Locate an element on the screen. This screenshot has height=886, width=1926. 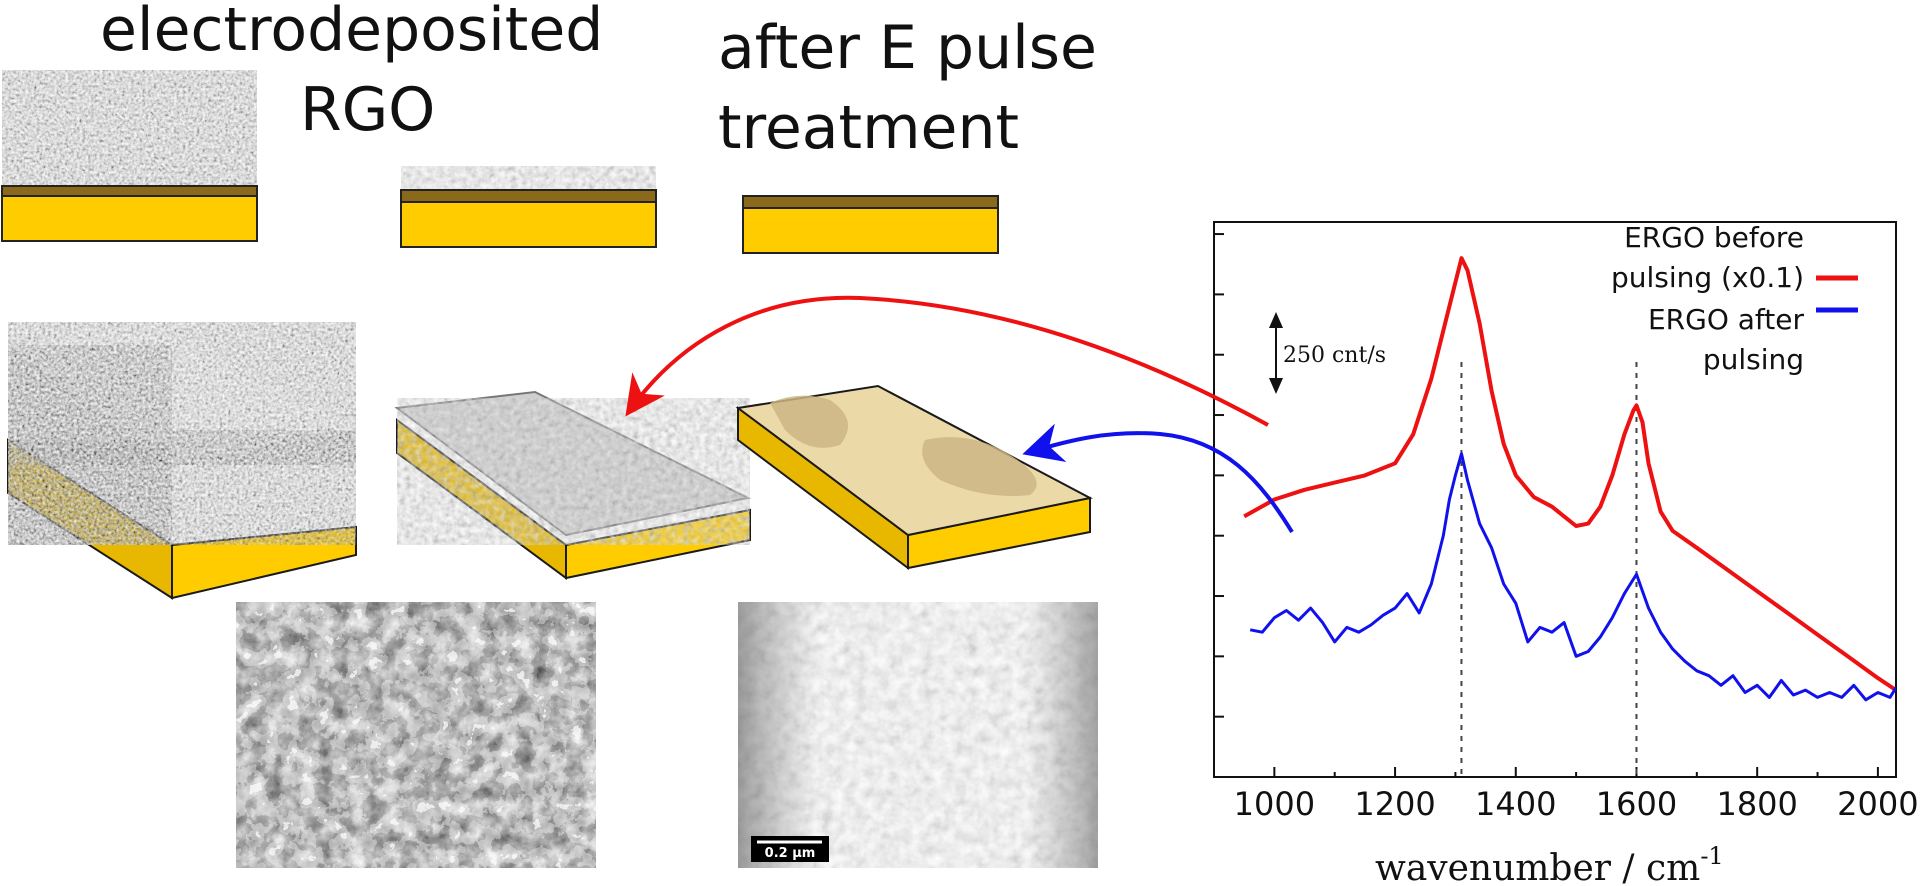
scale-annotation-label: 250 cnt/s is located at coordinates (1334, 355).